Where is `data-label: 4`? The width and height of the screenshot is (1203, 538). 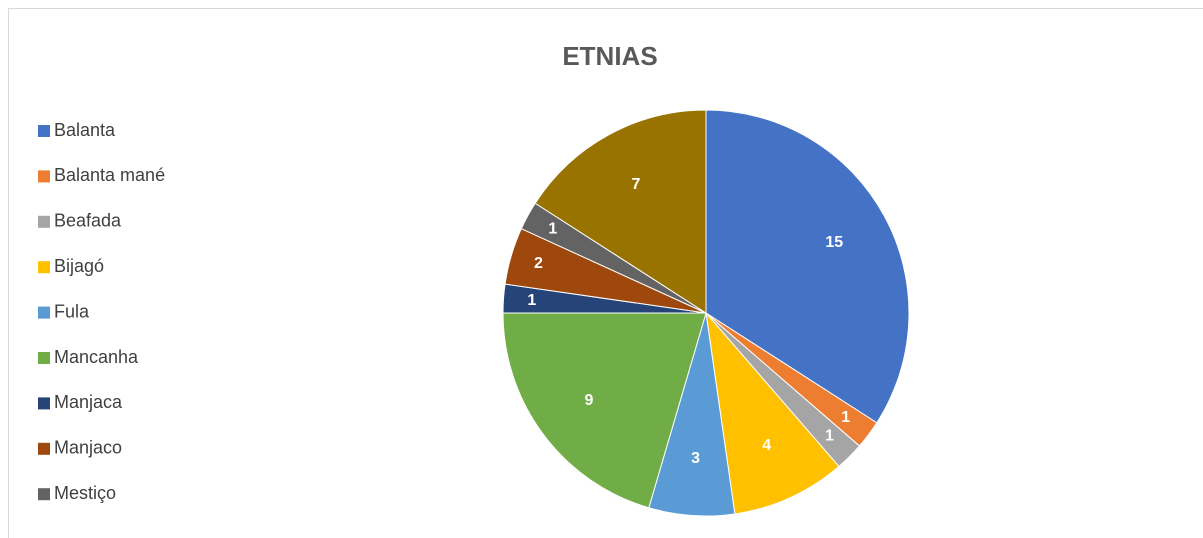 data-label: 4 is located at coordinates (766, 445).